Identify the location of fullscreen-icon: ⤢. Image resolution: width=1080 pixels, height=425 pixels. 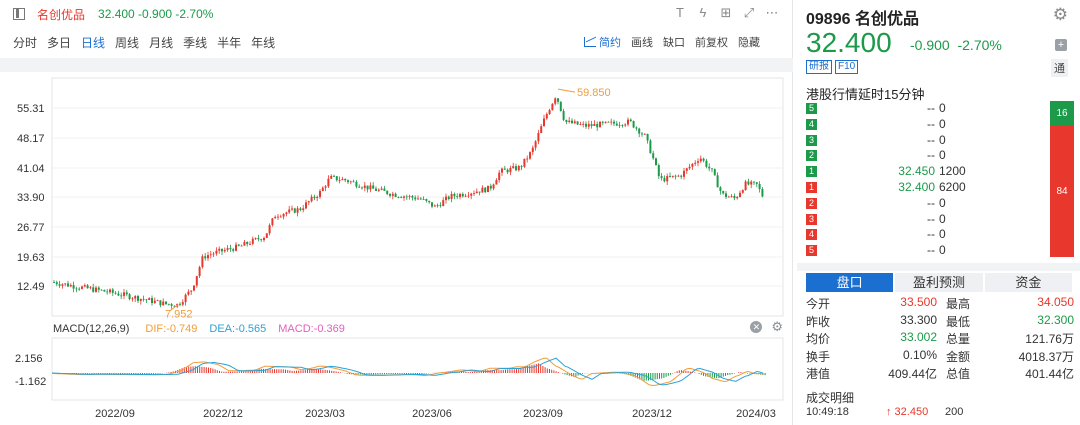
(749, 12).